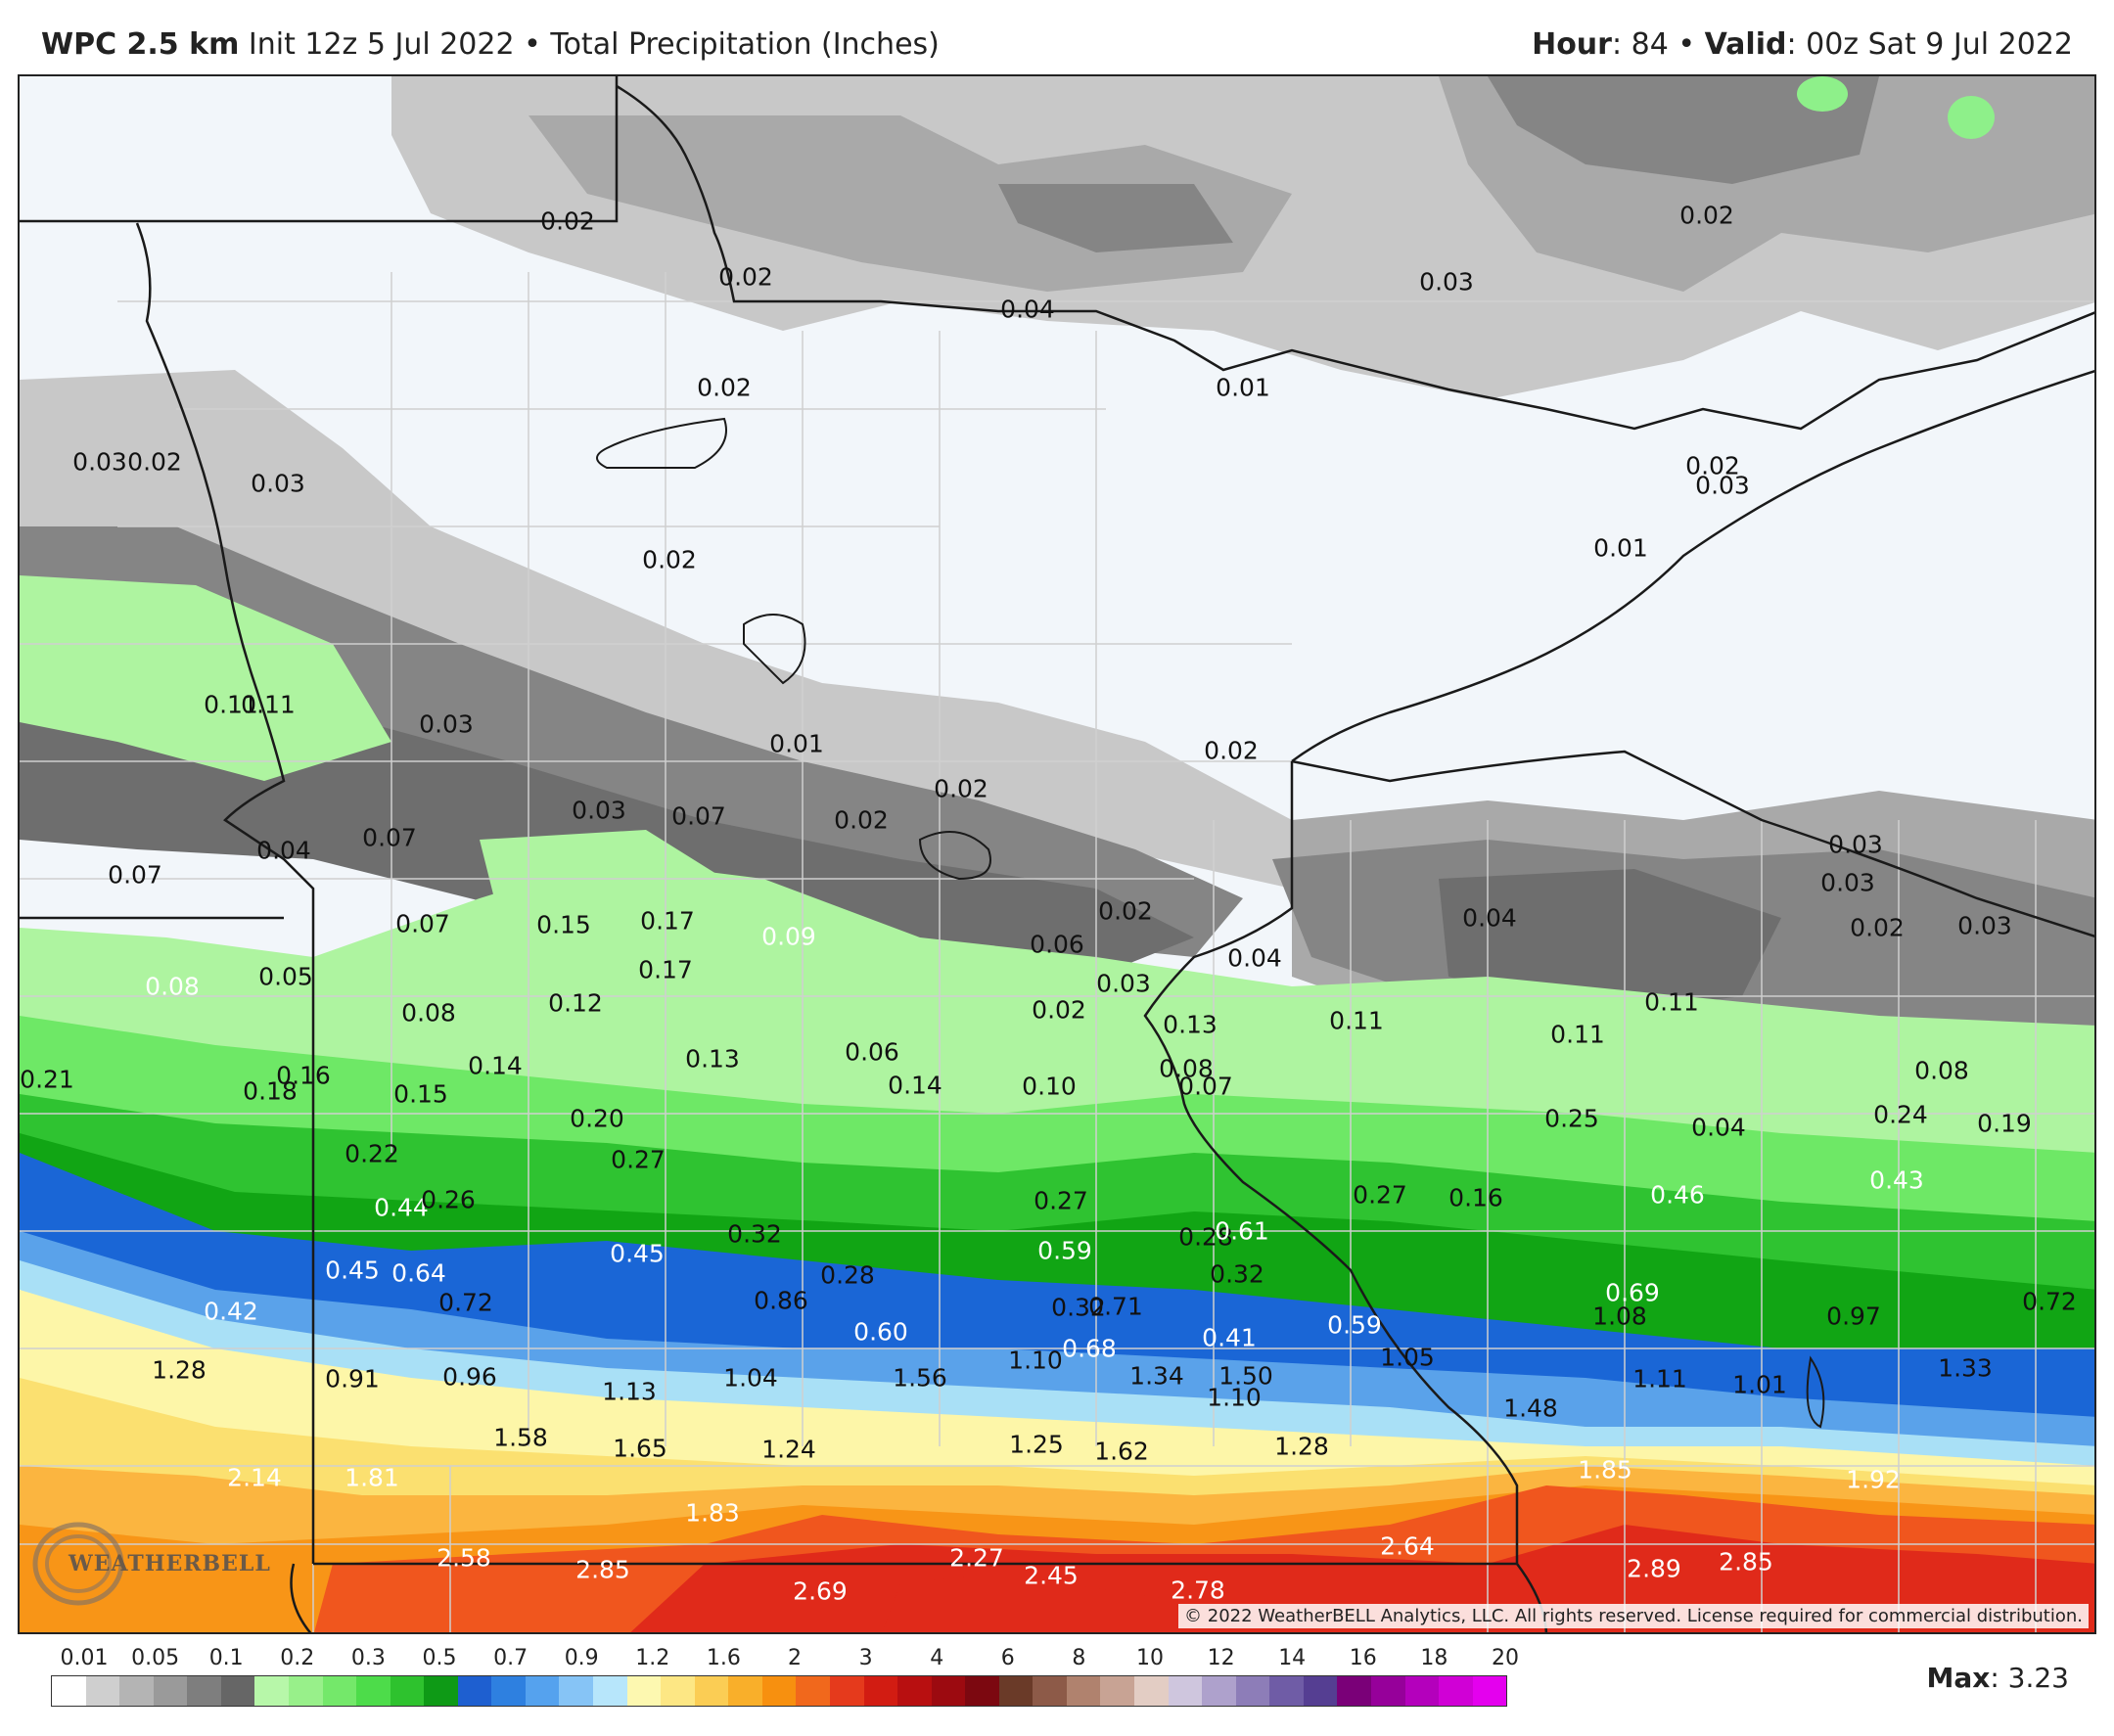 This screenshot has height=1736, width=2114. What do you see at coordinates (1530, 1408) in the screenshot?
I see `precip-value-label: 1.48` at bounding box center [1530, 1408].